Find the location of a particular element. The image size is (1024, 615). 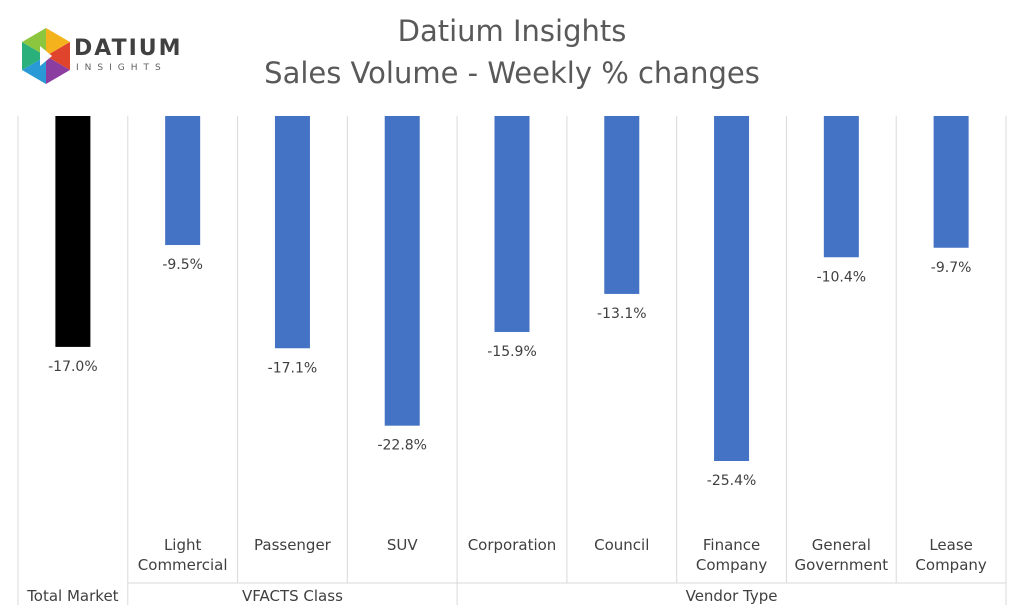

chart-title-line2: Sales Volume - Weekly % changes is located at coordinates (512, 73).